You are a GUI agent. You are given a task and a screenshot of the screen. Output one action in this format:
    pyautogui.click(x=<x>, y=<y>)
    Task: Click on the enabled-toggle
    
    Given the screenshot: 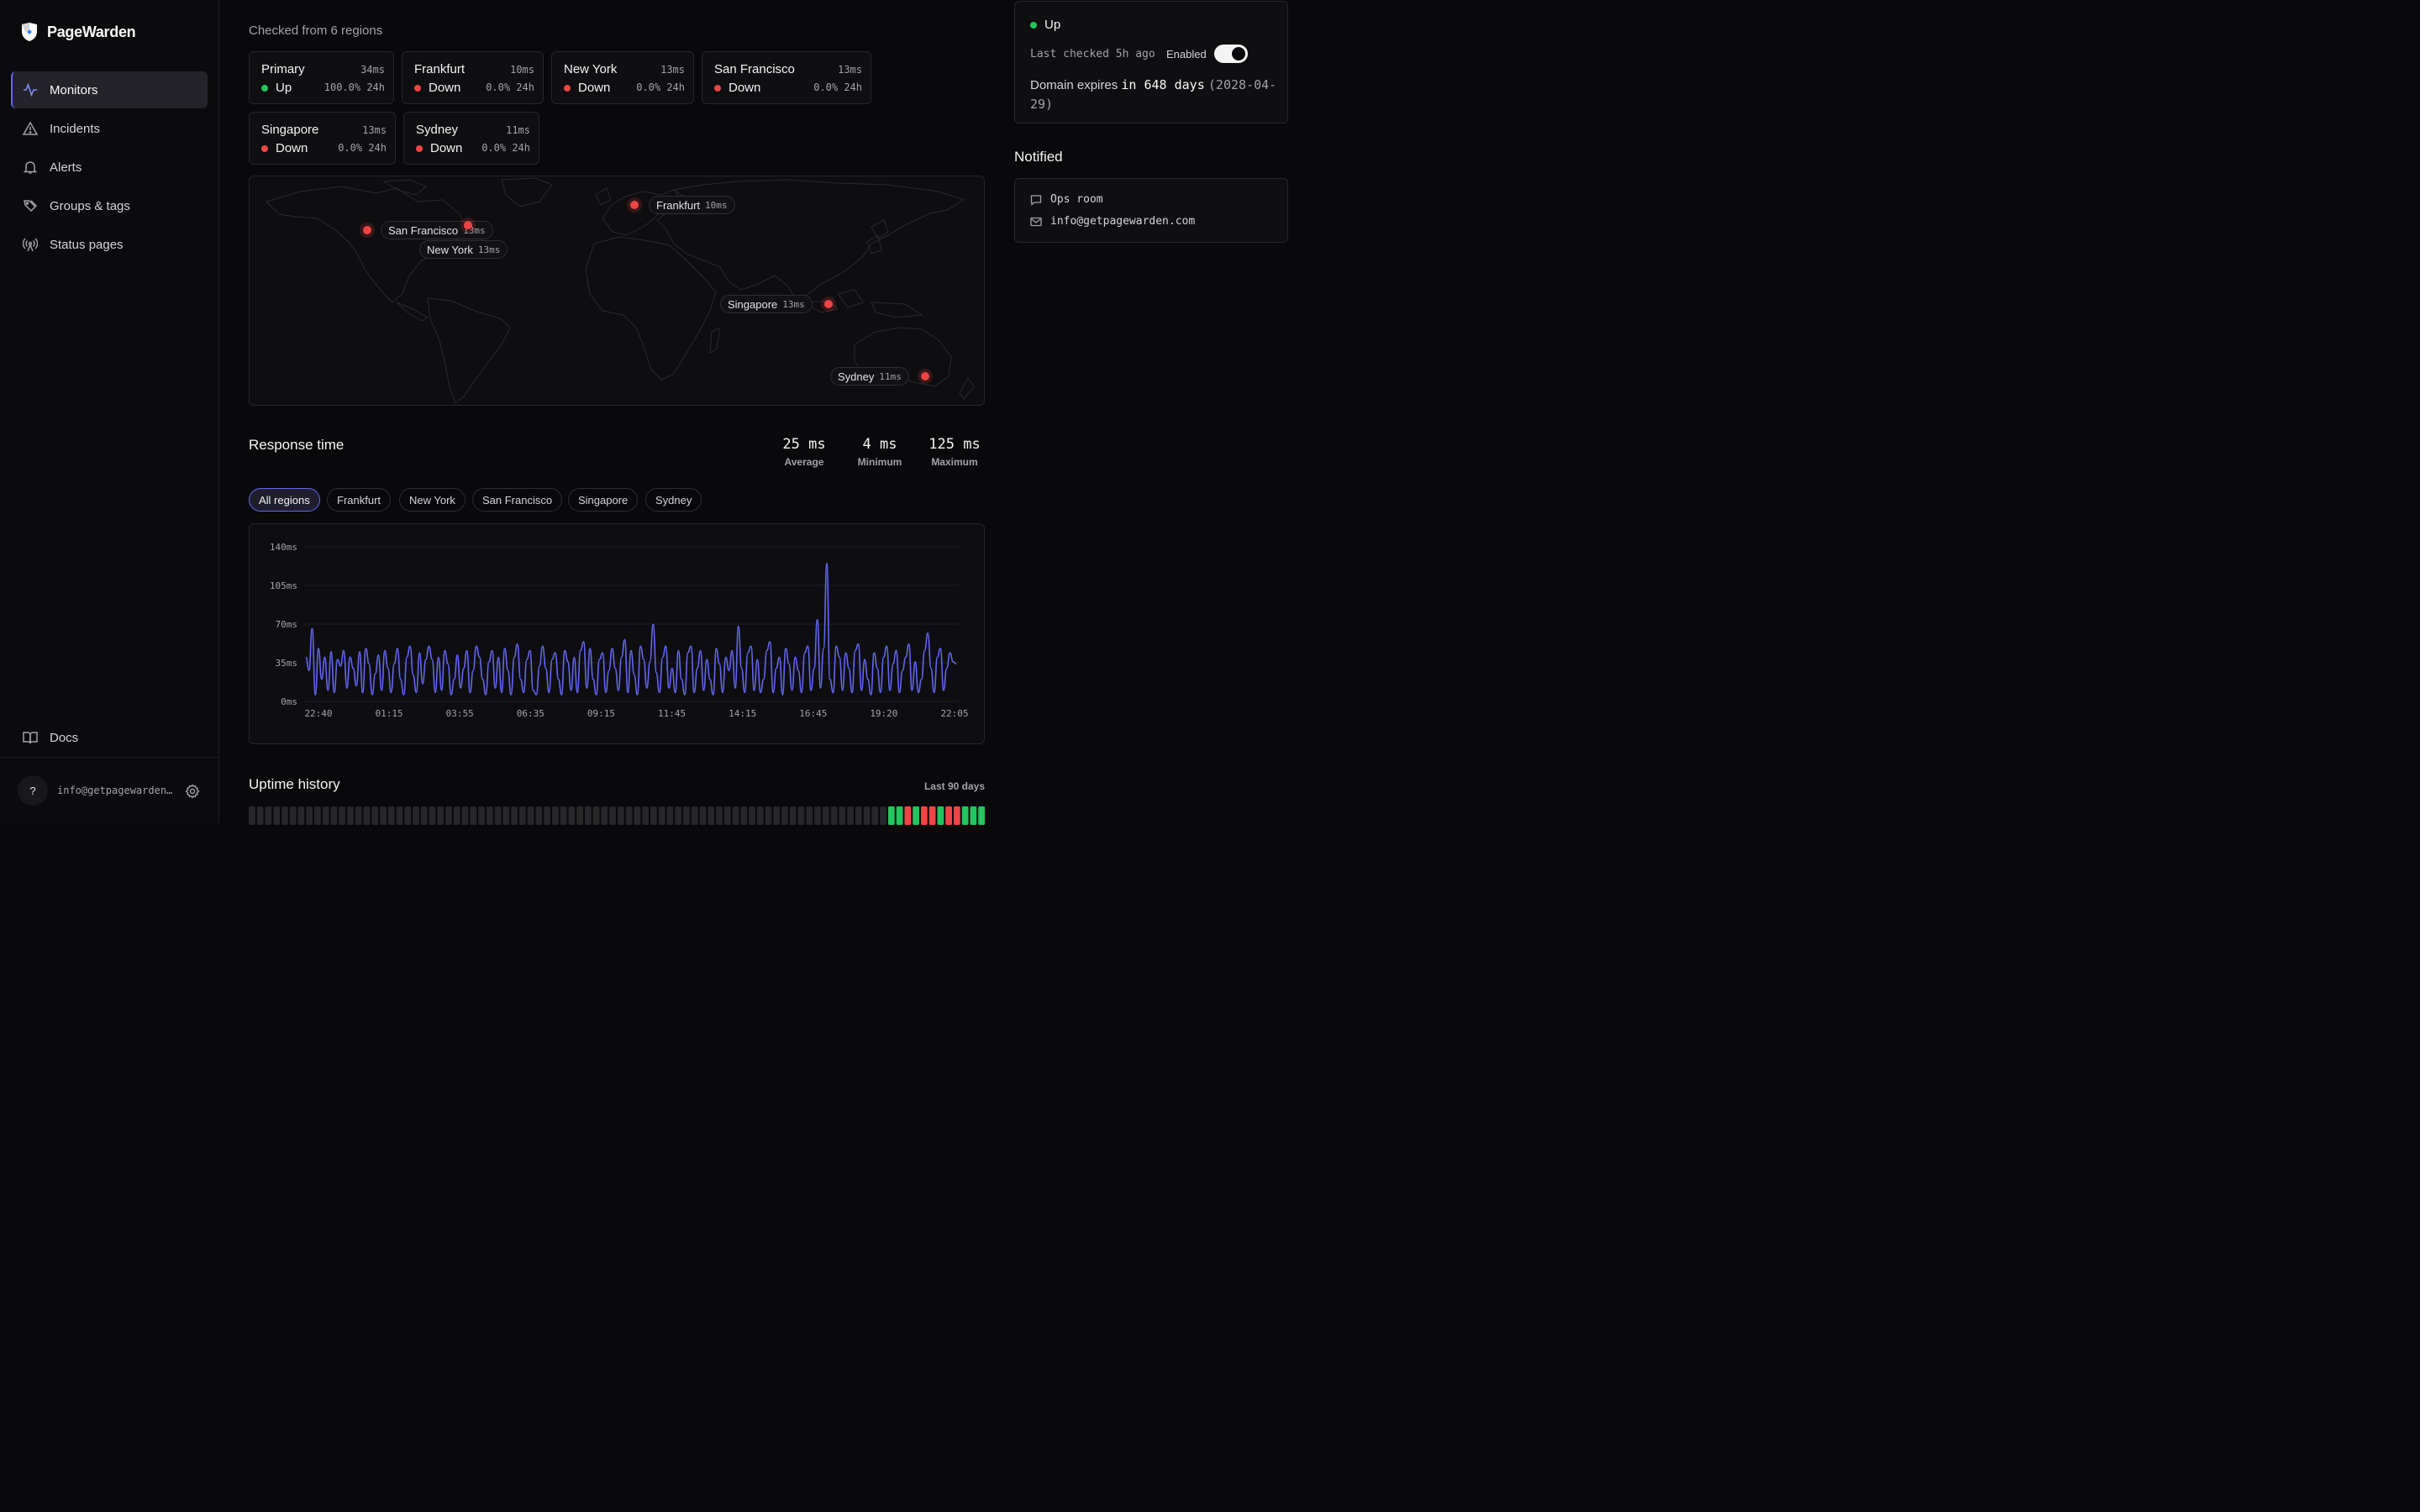 What is the action you would take?
    pyautogui.click(x=1231, y=54)
    